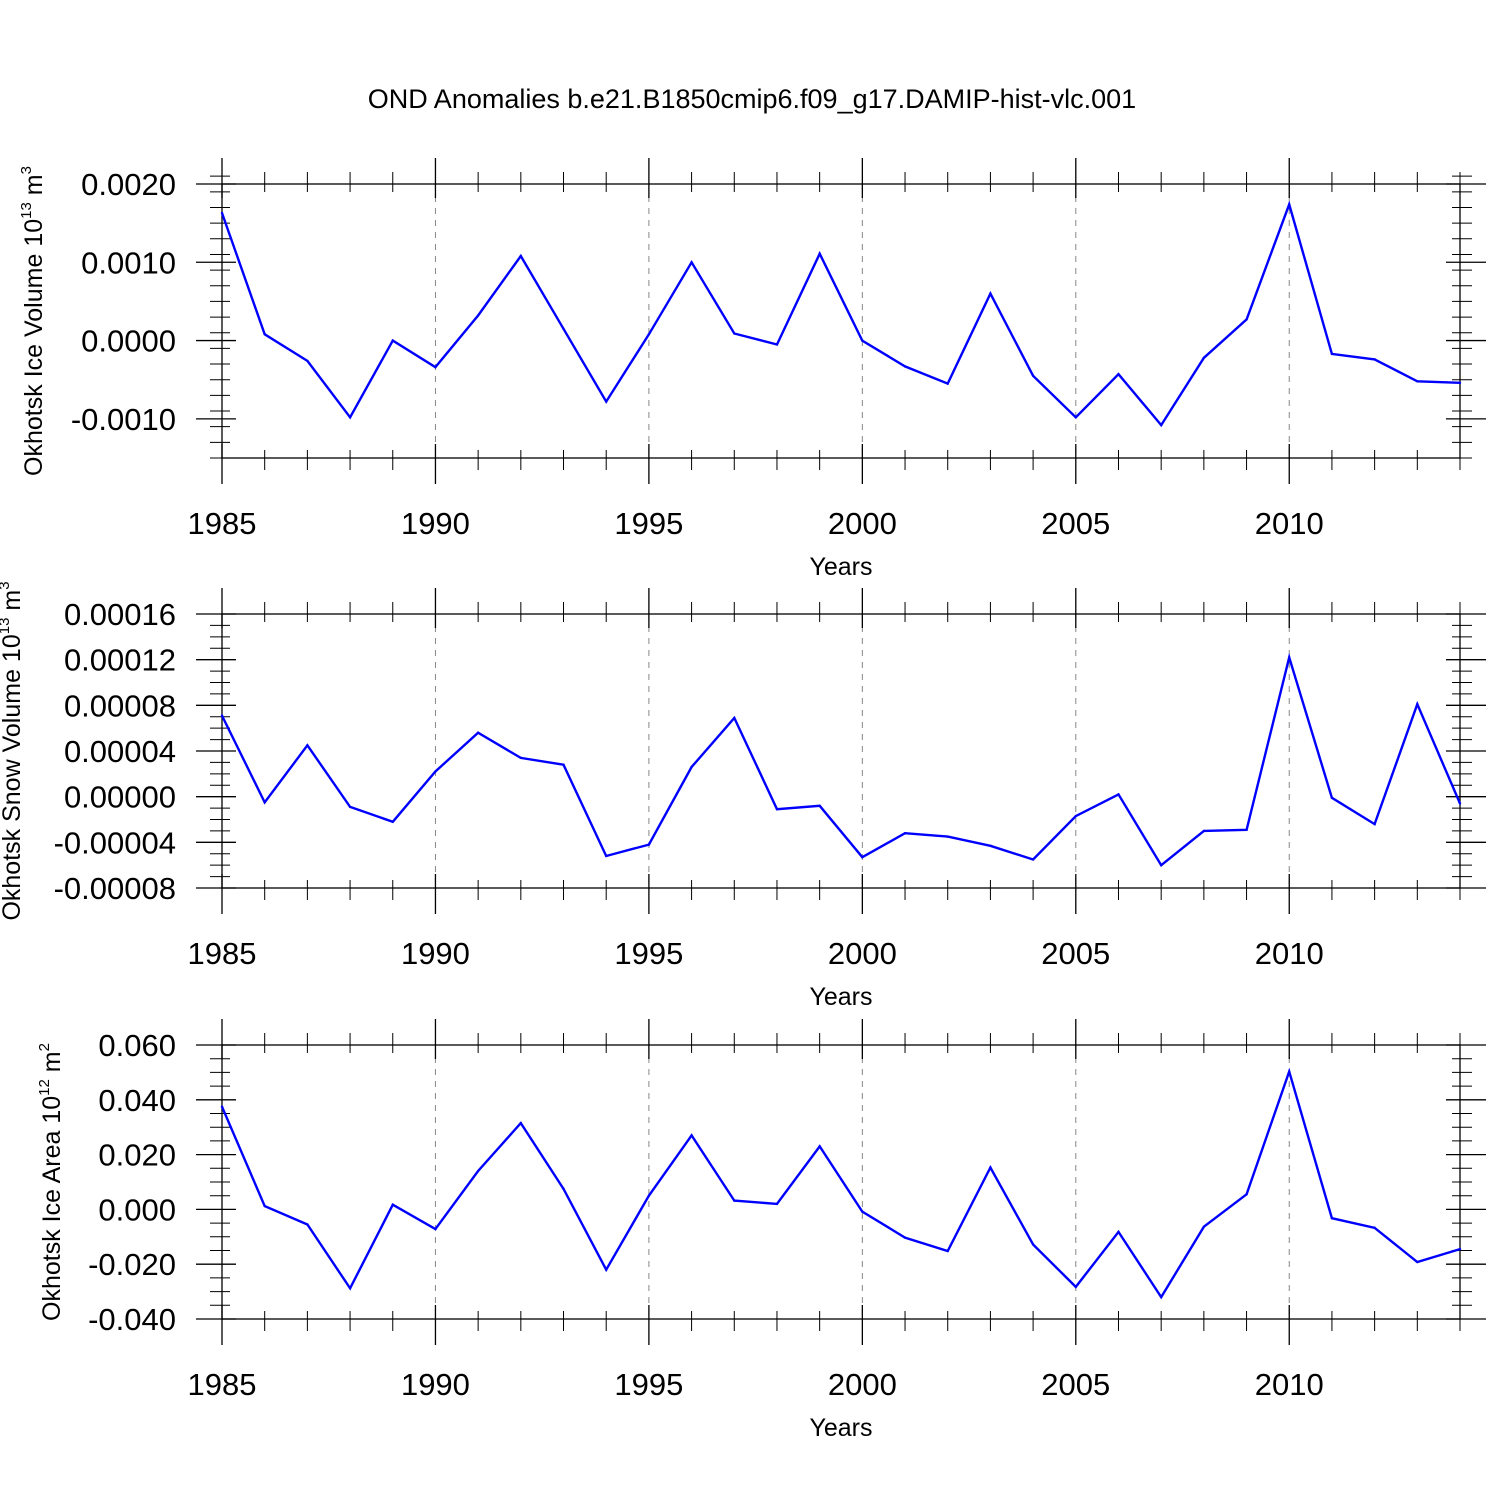 This screenshot has height=1500, width=1500. I want to click on y-tick-label: -0.040, so click(132, 1319).